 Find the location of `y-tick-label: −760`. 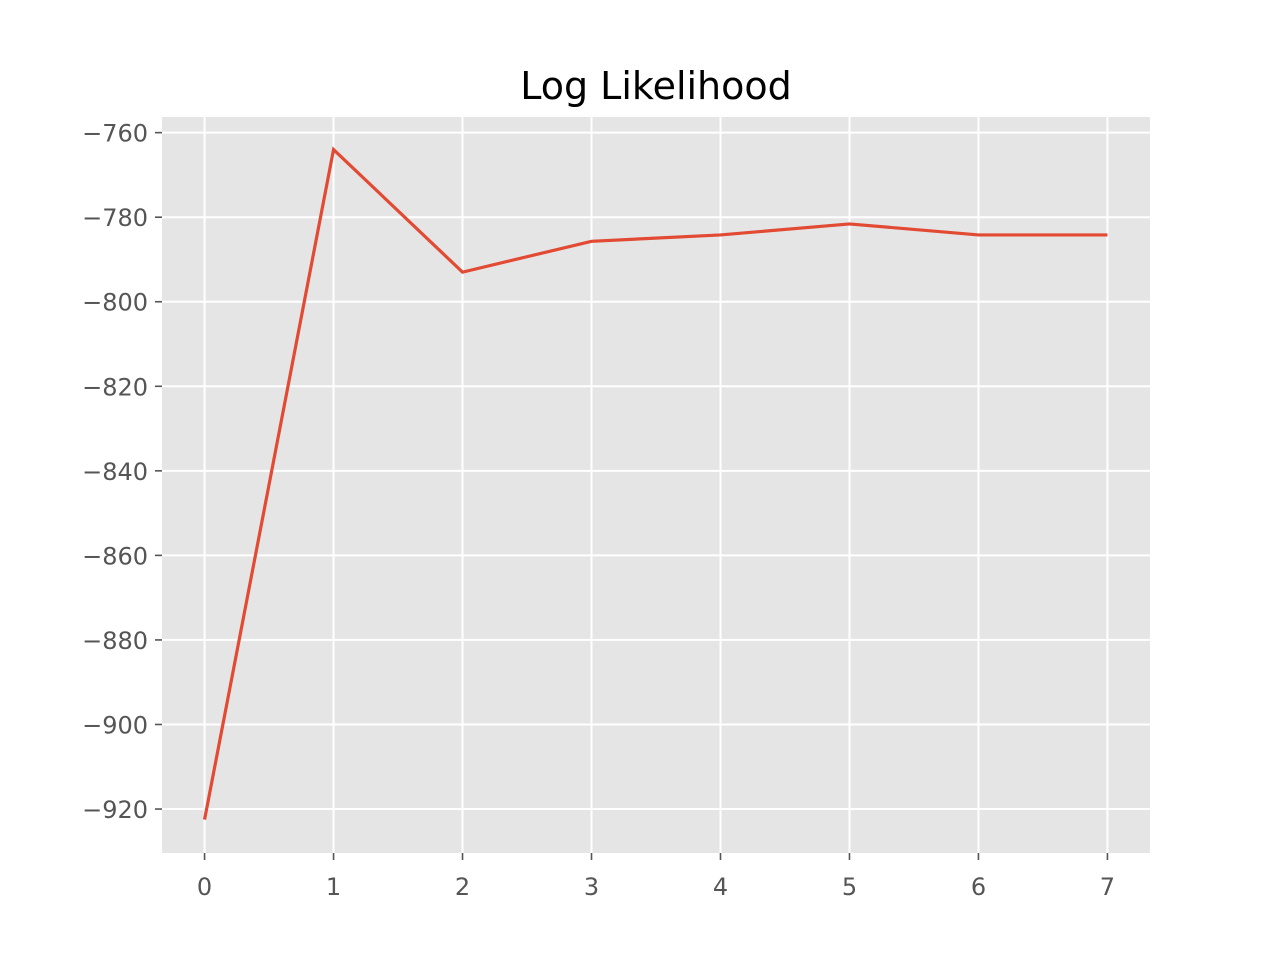

y-tick-label: −760 is located at coordinates (115, 134).